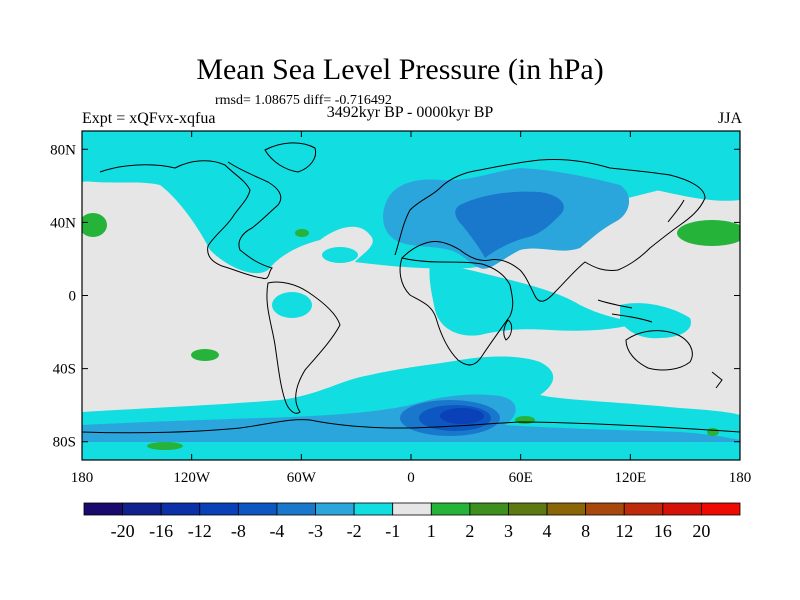  Describe the element at coordinates (508, 531) in the screenshot. I see `colorbar-label: 3` at that location.